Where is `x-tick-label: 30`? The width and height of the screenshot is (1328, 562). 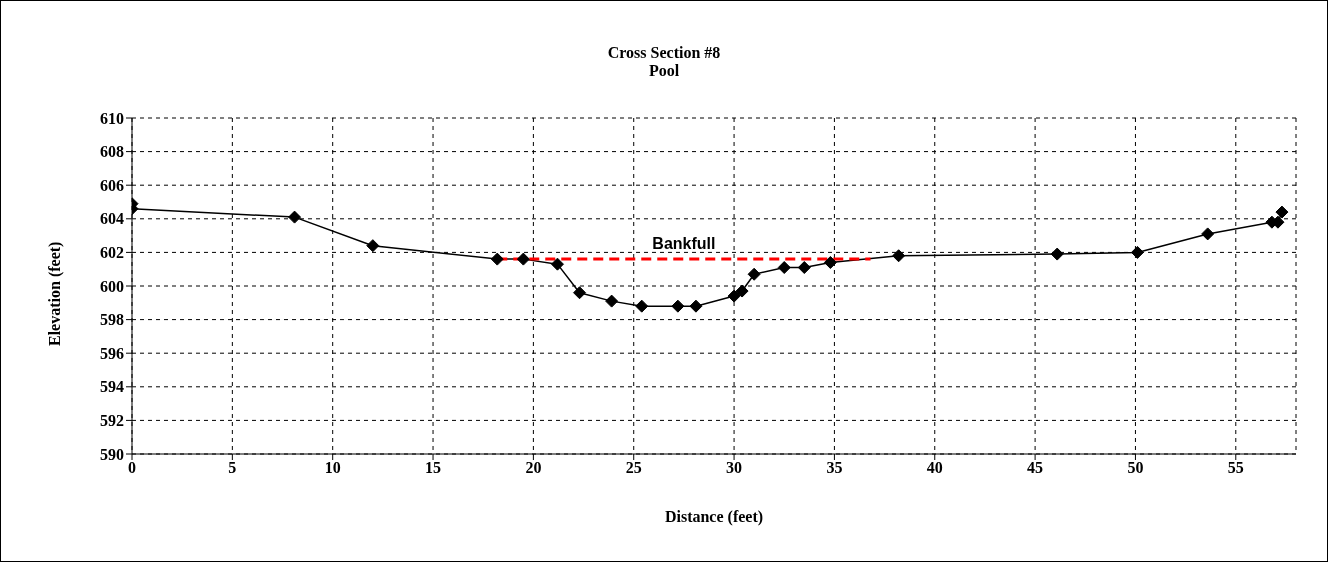
x-tick-label: 30 is located at coordinates (734, 468).